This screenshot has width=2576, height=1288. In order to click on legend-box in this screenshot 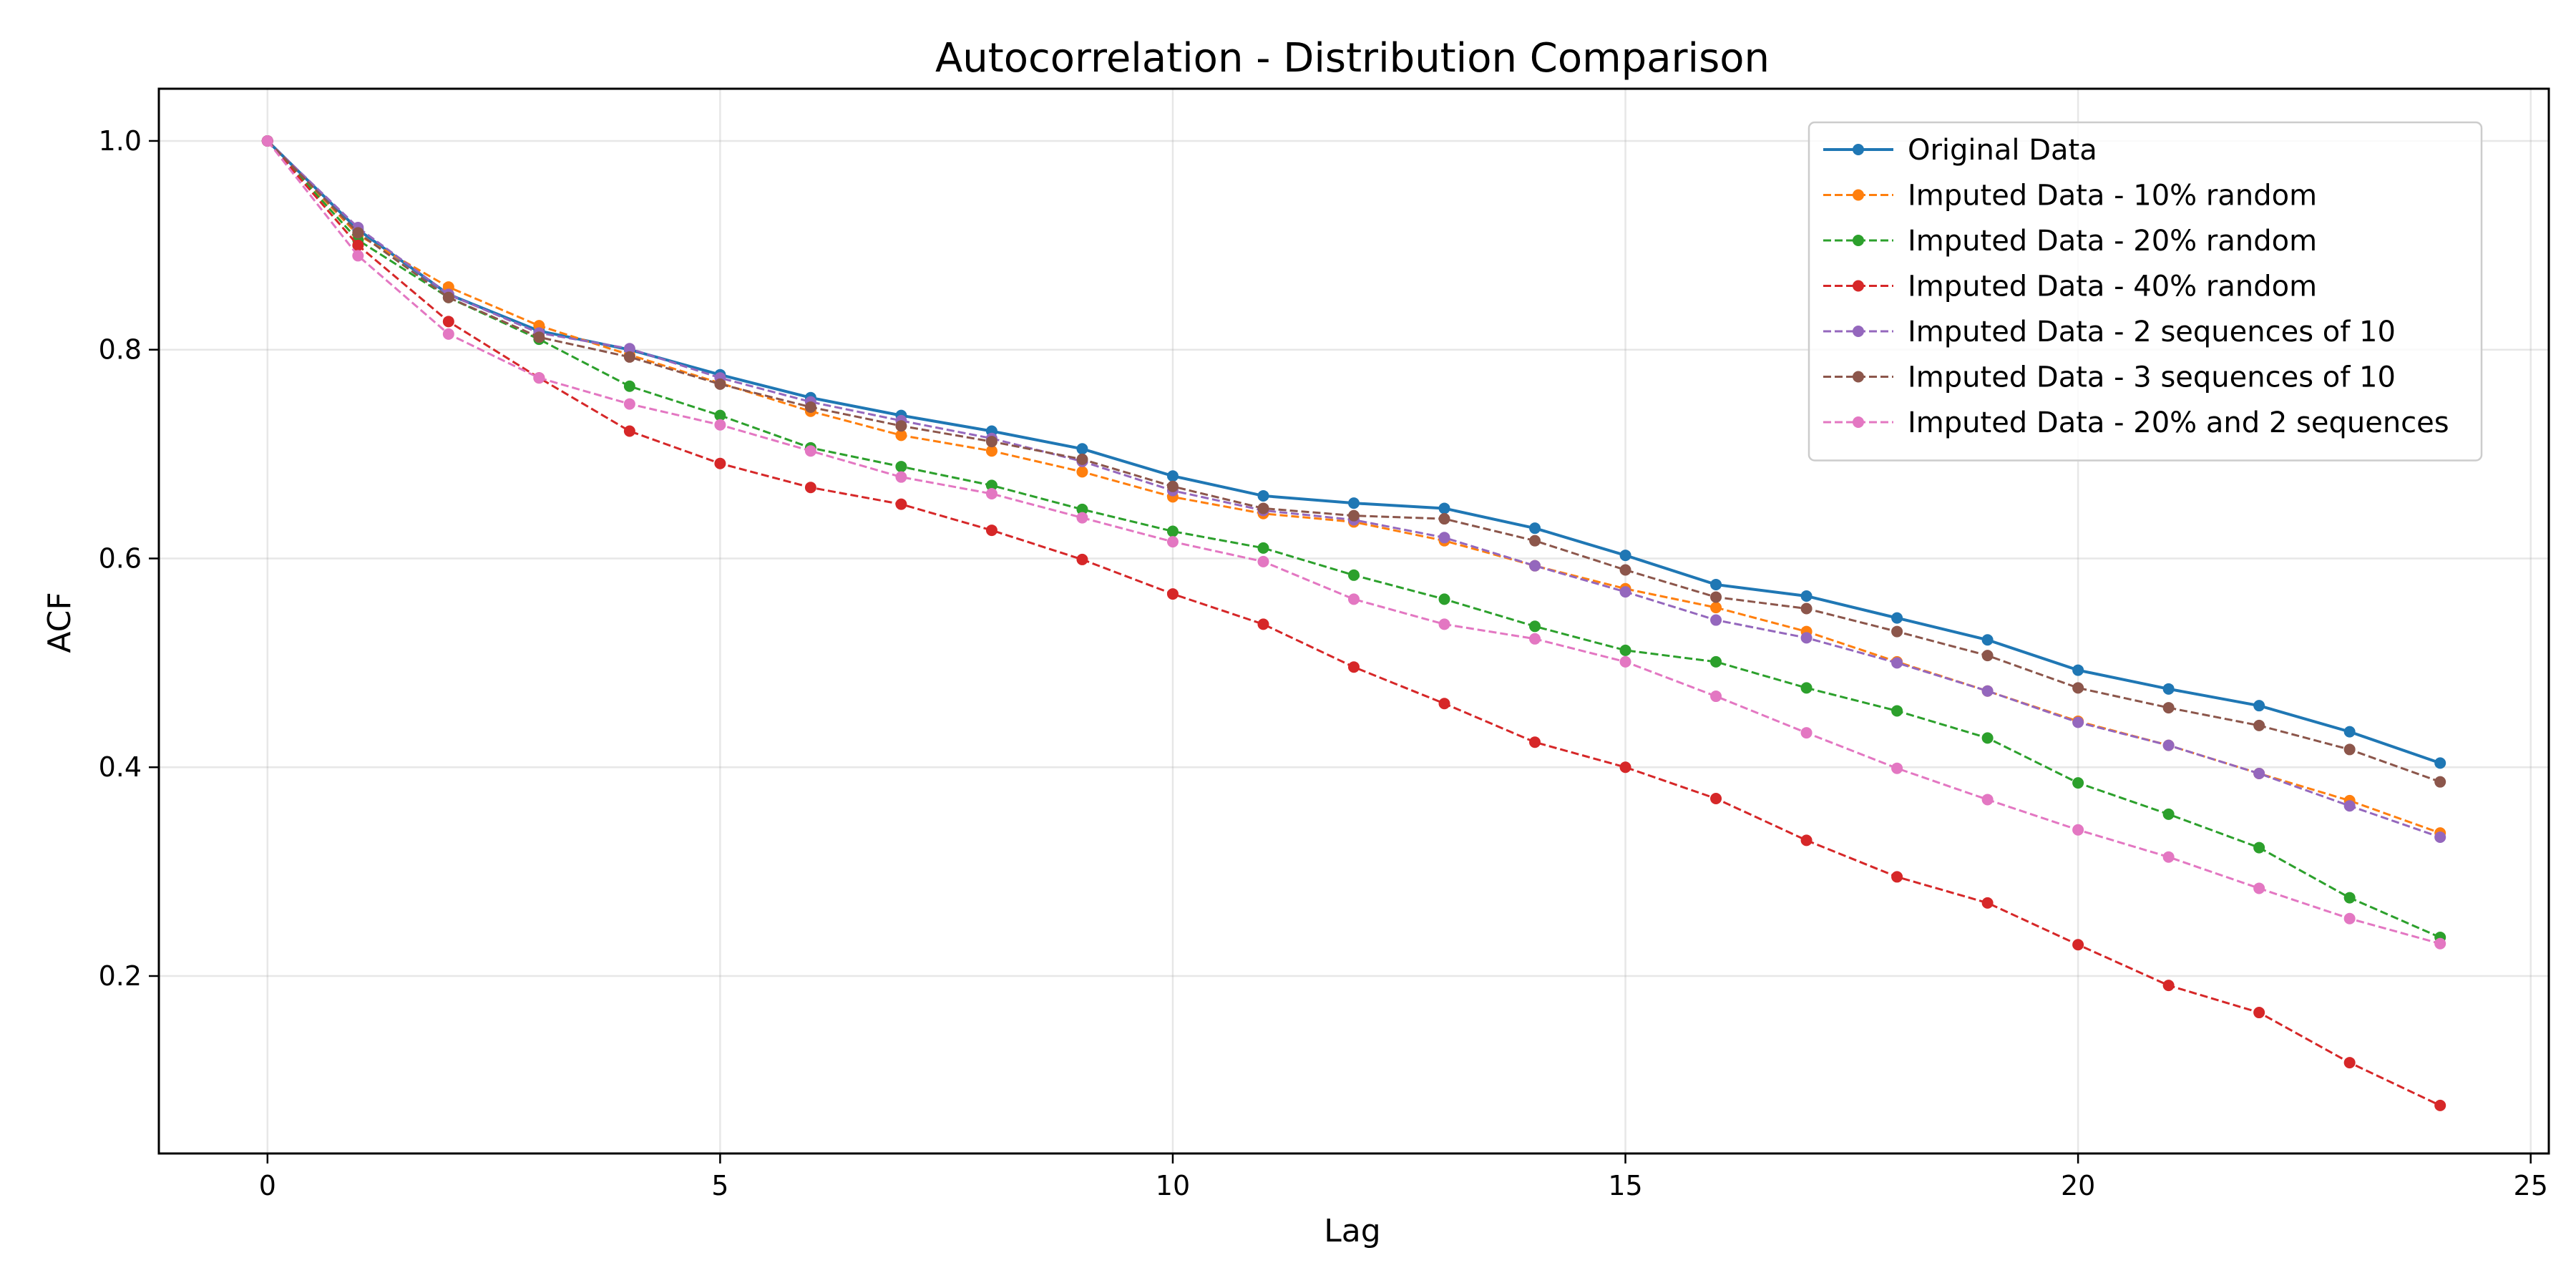, I will do `click(2145, 291)`.